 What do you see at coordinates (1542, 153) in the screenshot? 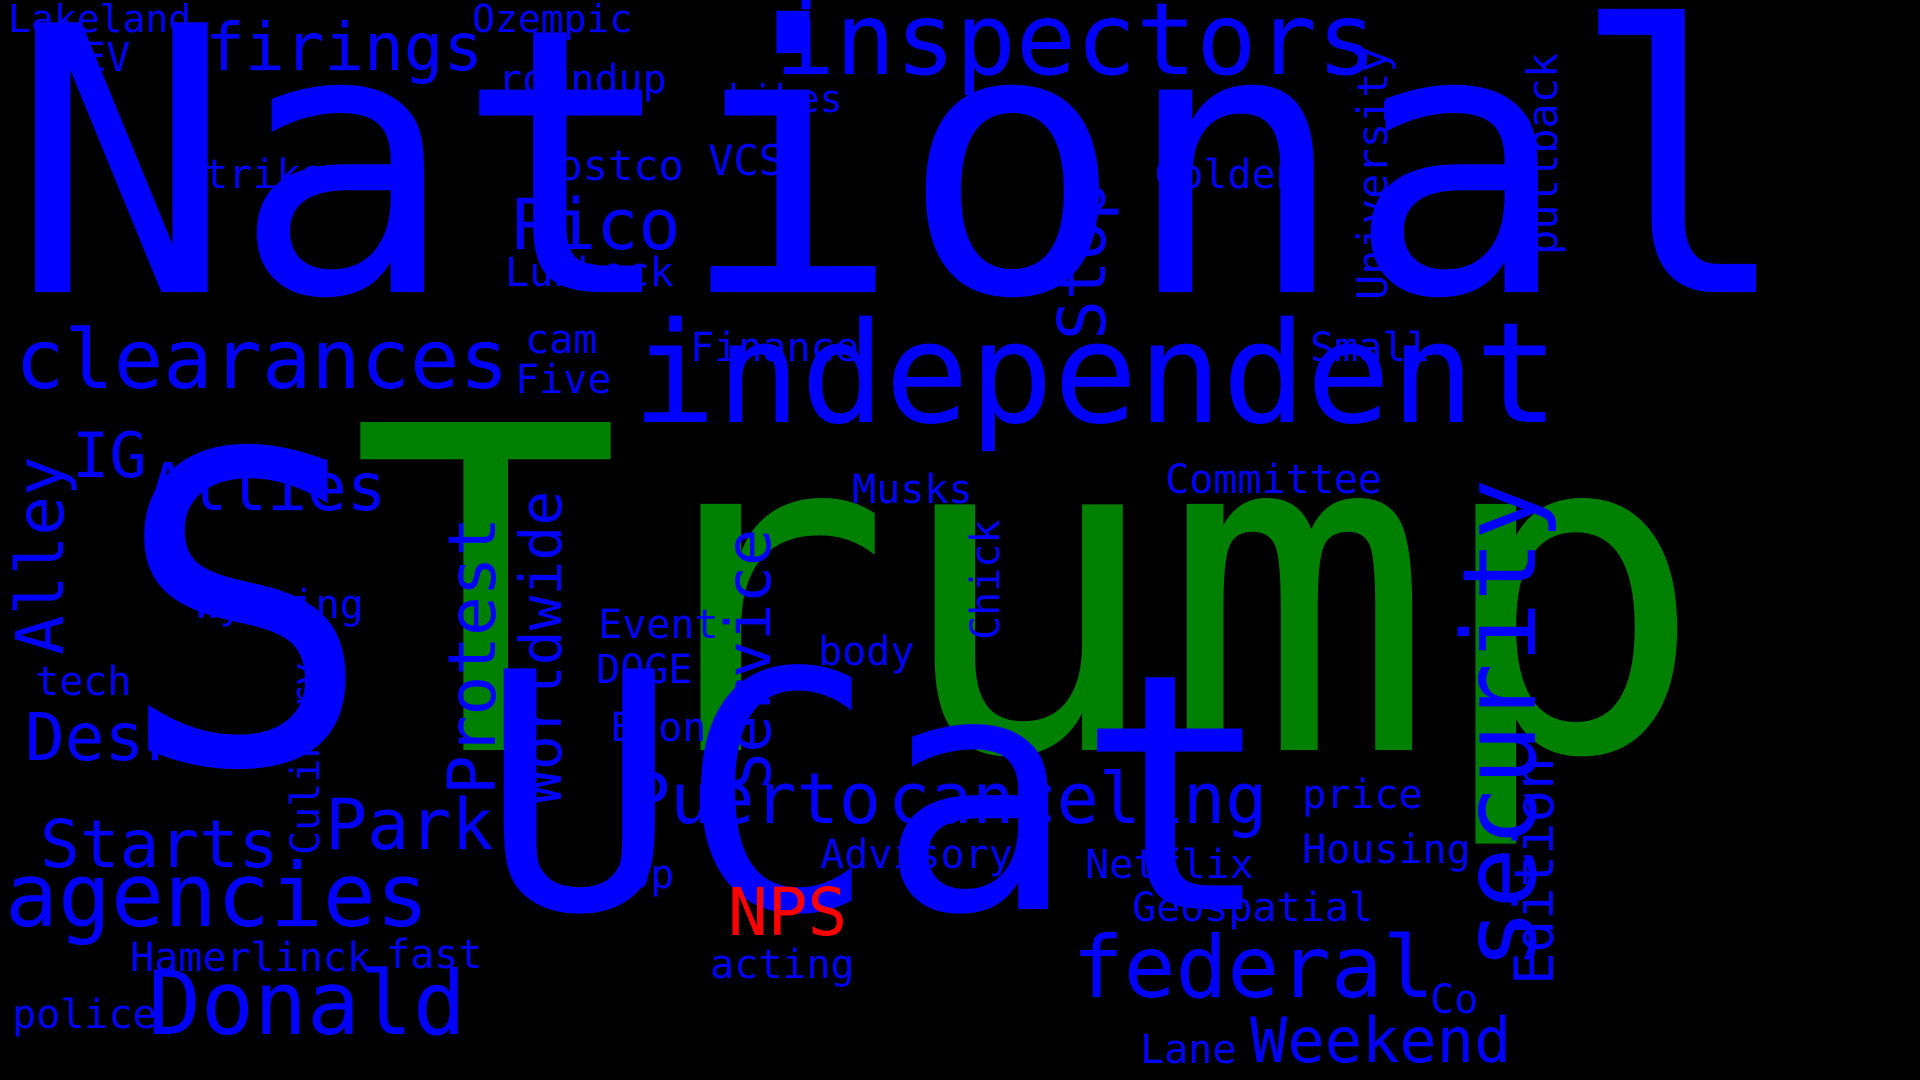
I see `word-pullback: pullback` at bounding box center [1542, 153].